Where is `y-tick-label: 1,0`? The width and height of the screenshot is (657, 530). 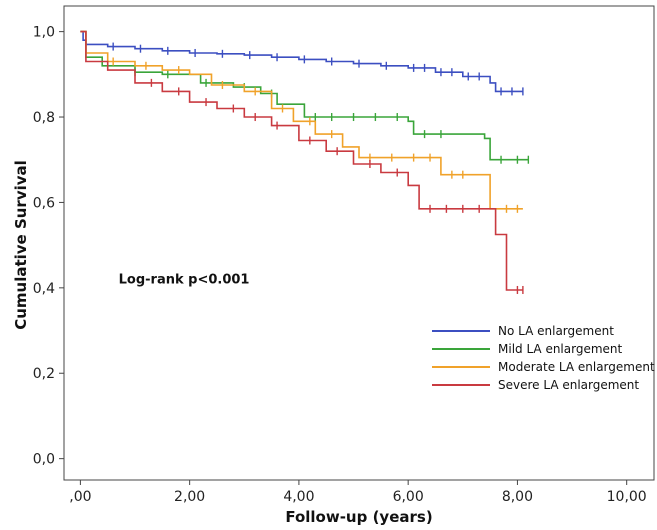
y-tick-label: 1,0 is located at coordinates (44, 33).